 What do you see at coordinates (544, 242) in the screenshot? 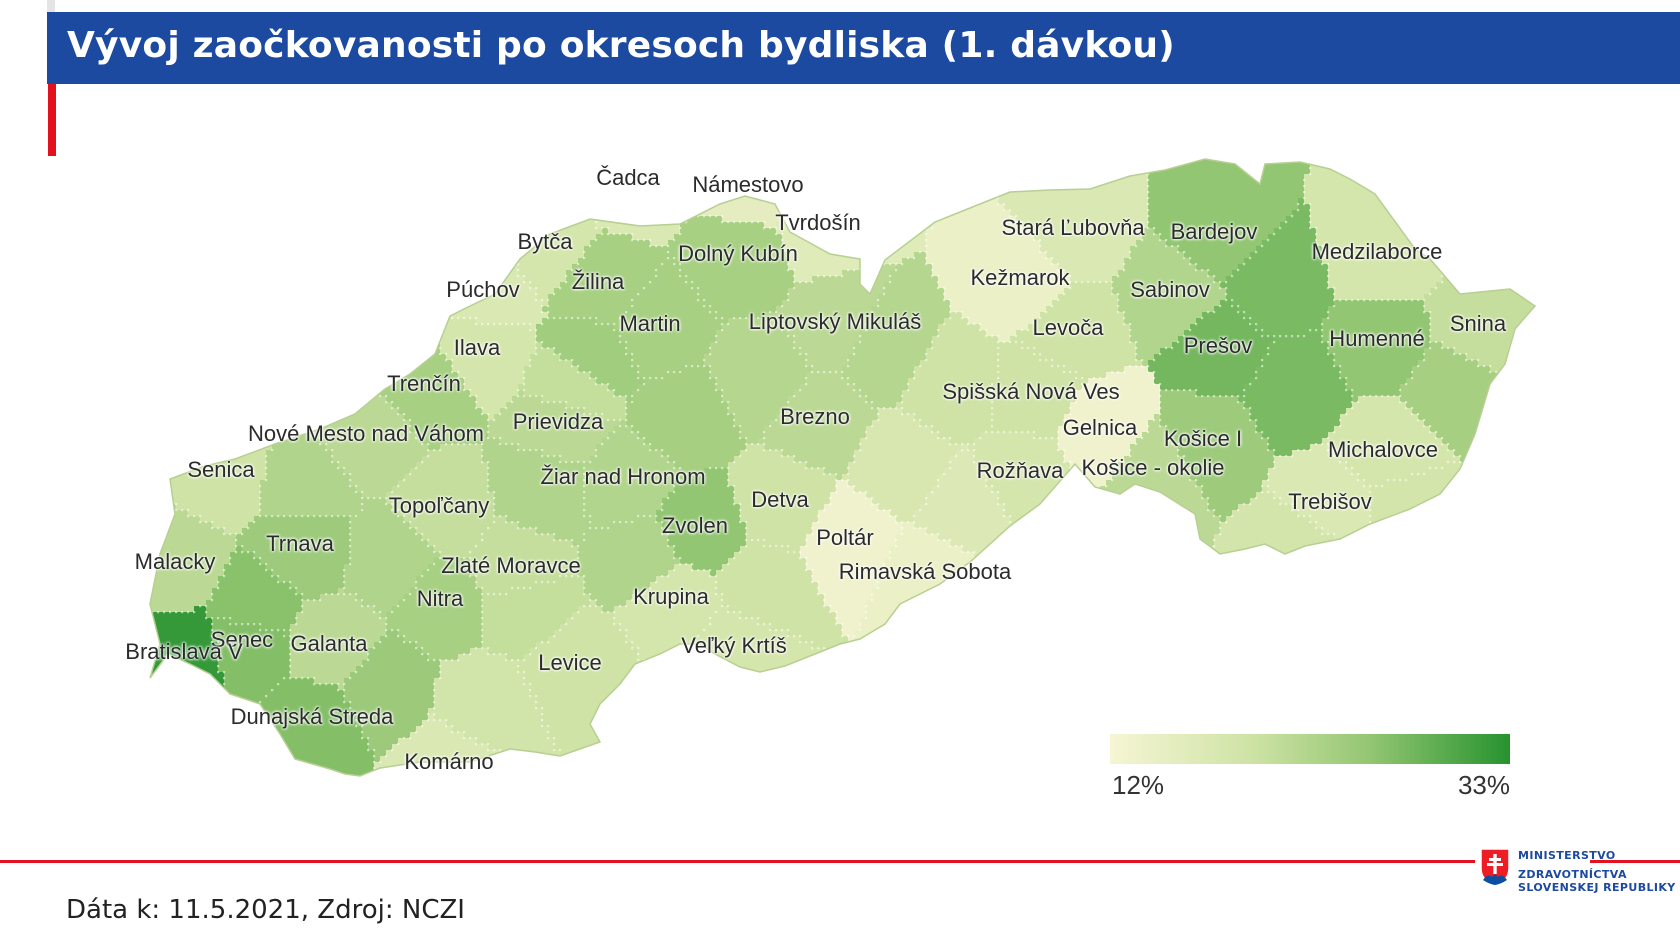
I see `district-label: Bytča` at bounding box center [544, 242].